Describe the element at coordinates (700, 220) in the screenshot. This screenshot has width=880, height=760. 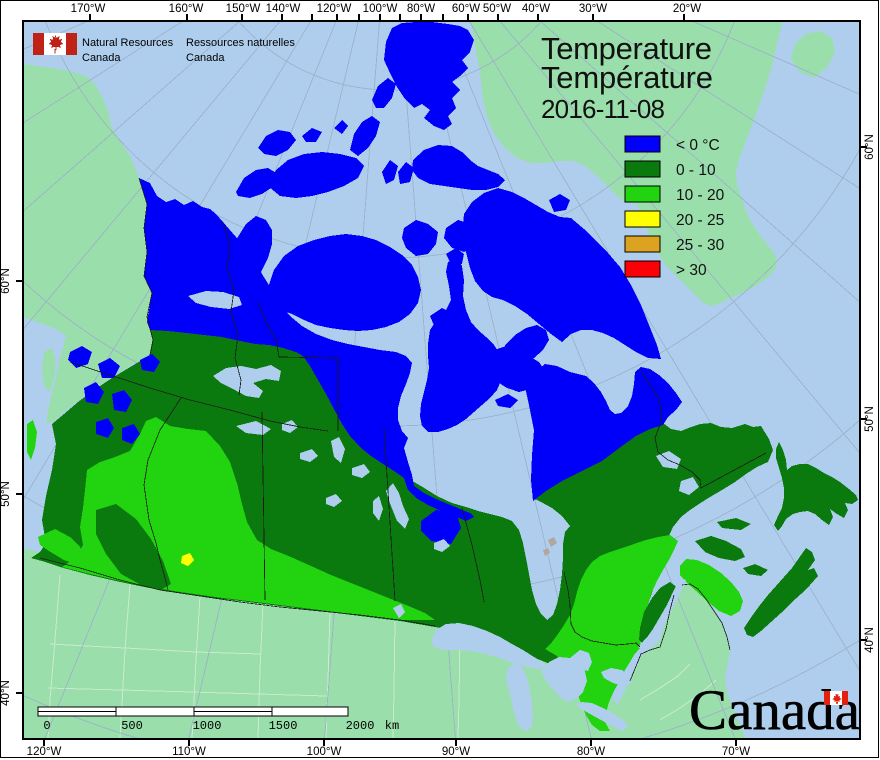
I see `svg-text: 20 - 25` at that location.